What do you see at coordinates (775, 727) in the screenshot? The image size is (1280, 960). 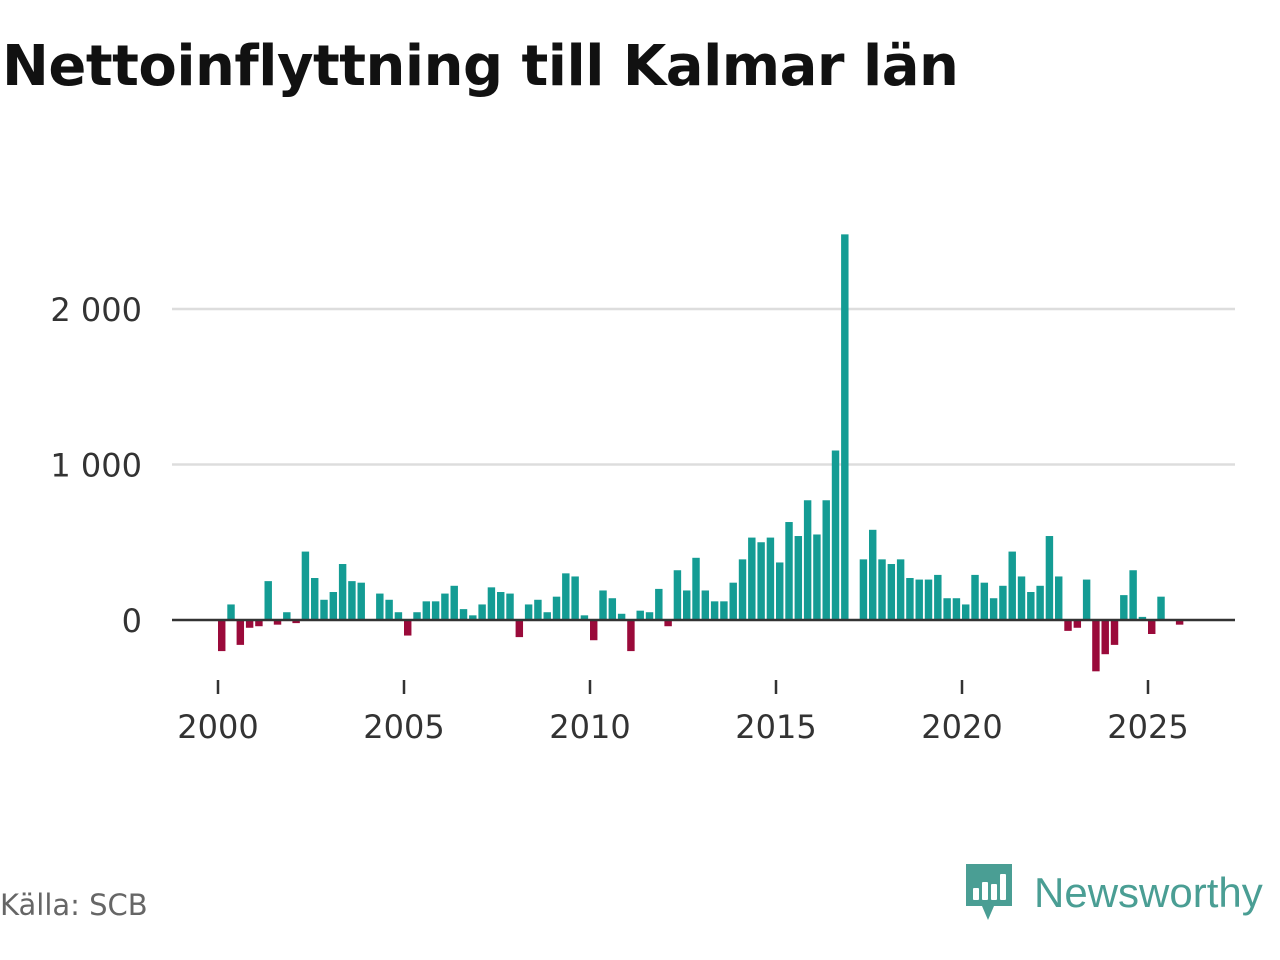 I see `x-tick-label-2015: 2015` at bounding box center [775, 727].